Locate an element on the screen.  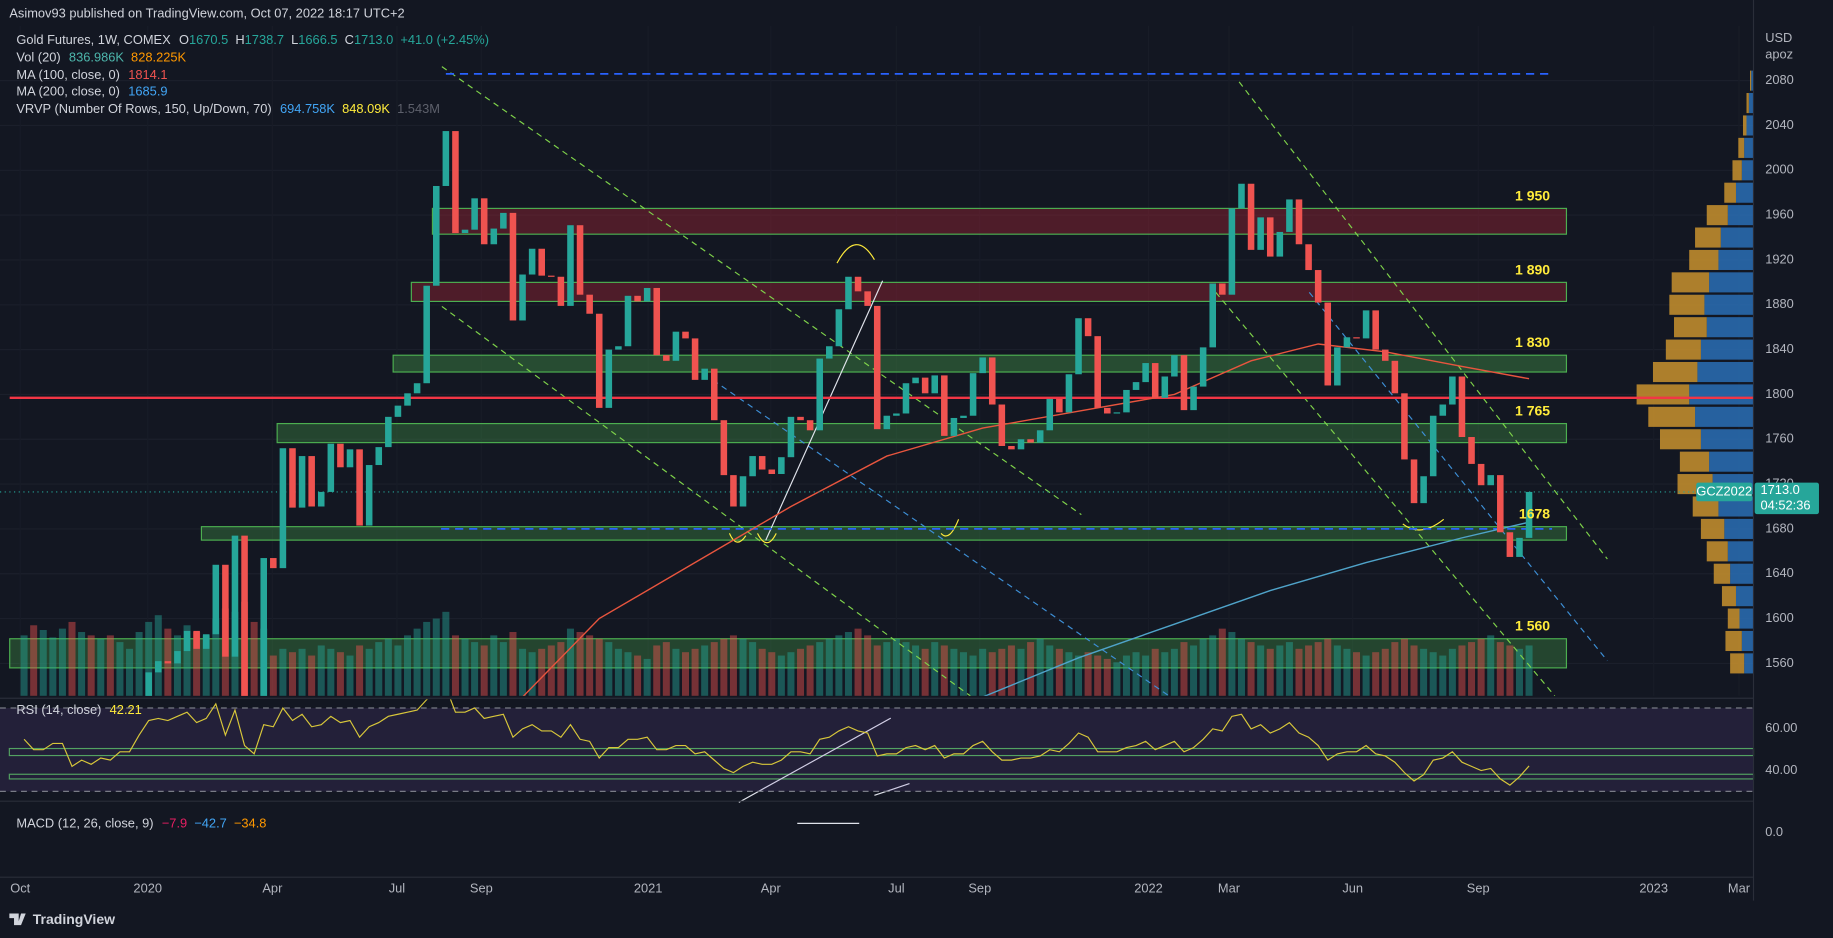
y-tick-label: 1640 is located at coordinates (1779, 572).